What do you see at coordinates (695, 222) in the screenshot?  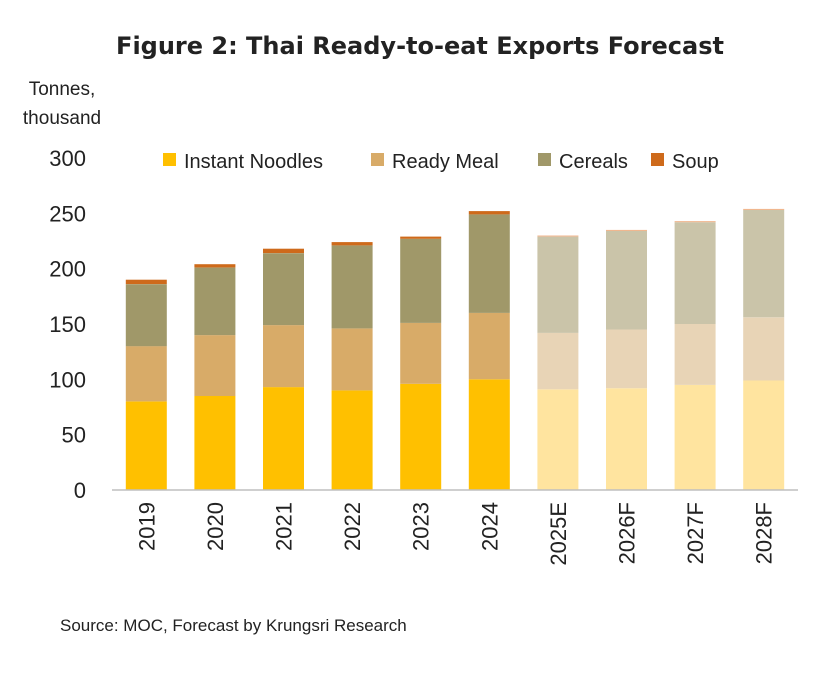 I see `bar-soup-2027f` at bounding box center [695, 222].